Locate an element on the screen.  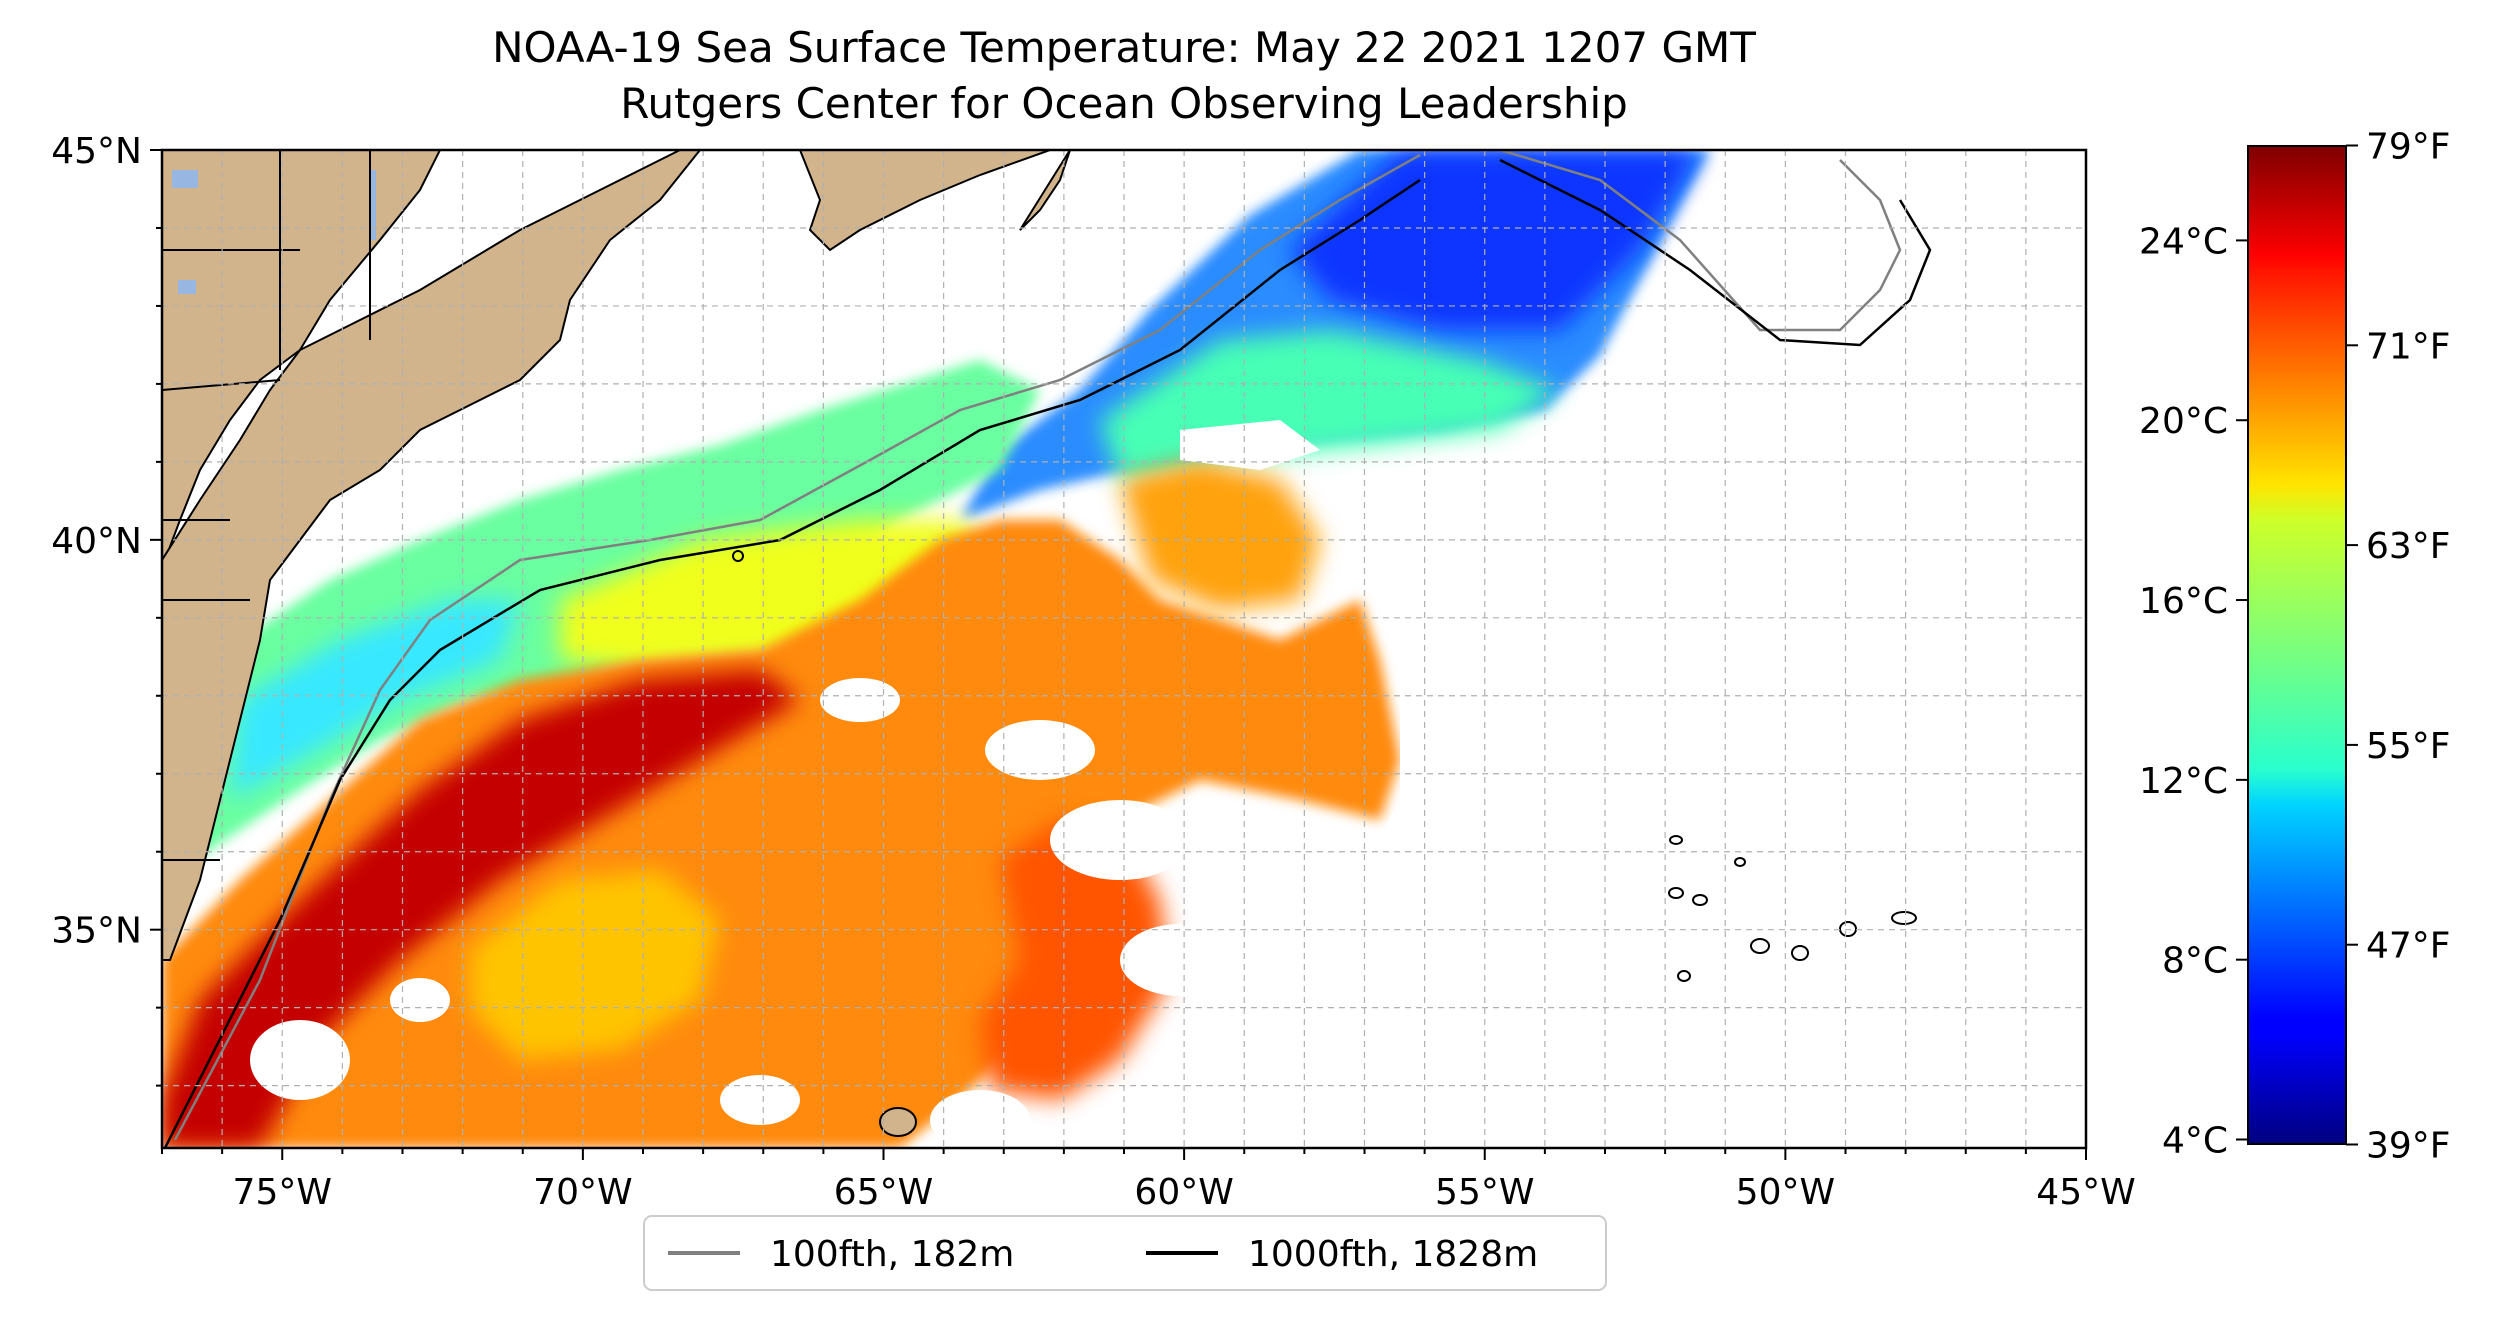
colorbar-fahrenheit-label: 55°F is located at coordinates (2408, 746).